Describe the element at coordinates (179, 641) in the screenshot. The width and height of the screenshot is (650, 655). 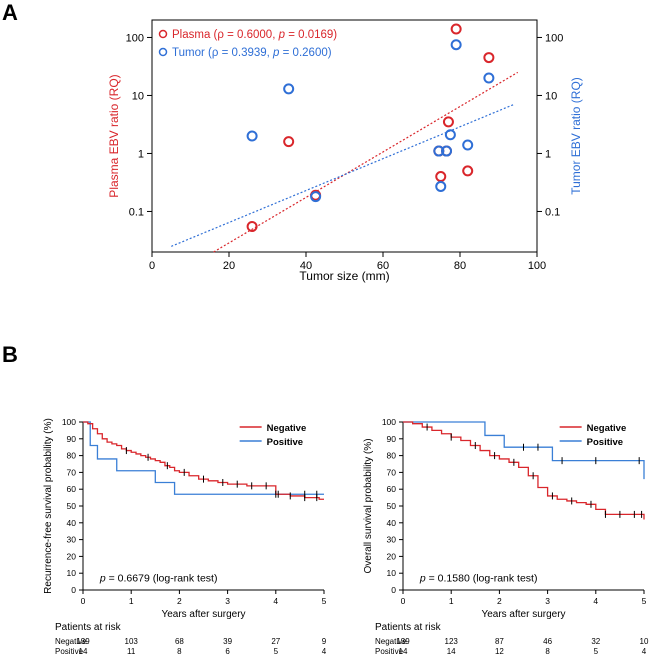
I see `risk-count: 68` at that location.